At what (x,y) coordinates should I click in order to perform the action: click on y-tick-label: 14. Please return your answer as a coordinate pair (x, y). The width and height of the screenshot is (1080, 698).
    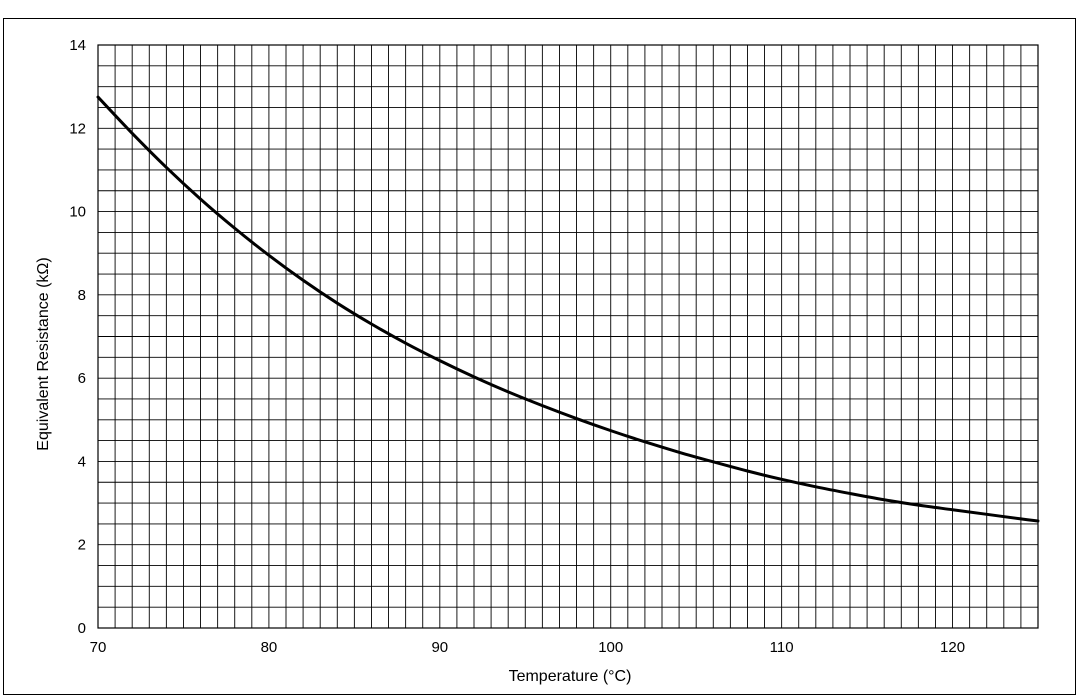
    Looking at the image, I should click on (77, 45).